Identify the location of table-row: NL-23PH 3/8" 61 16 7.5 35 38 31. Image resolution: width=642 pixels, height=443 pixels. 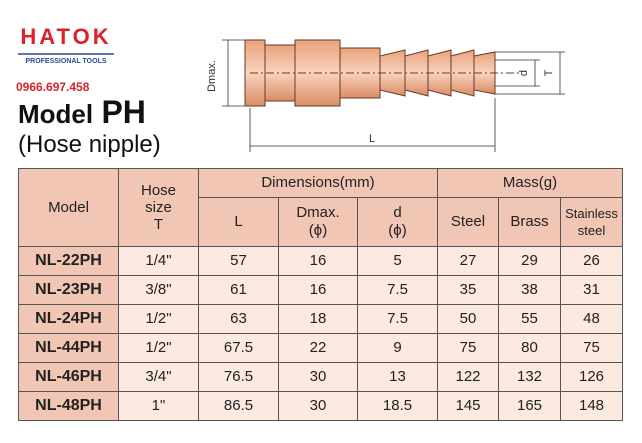
(320, 290).